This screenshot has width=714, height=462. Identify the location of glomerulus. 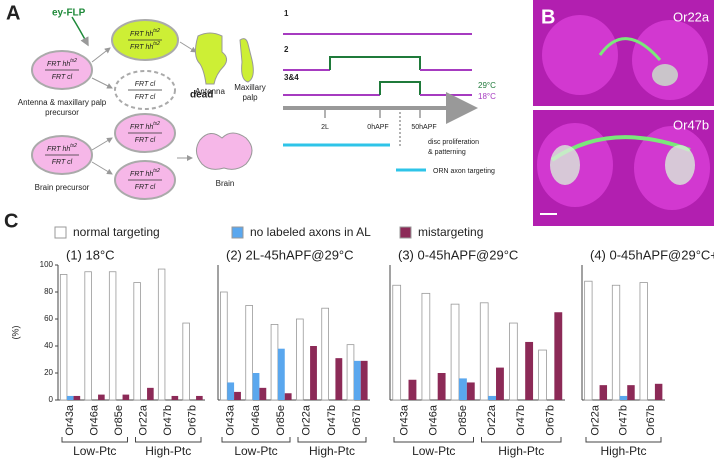
(665, 75).